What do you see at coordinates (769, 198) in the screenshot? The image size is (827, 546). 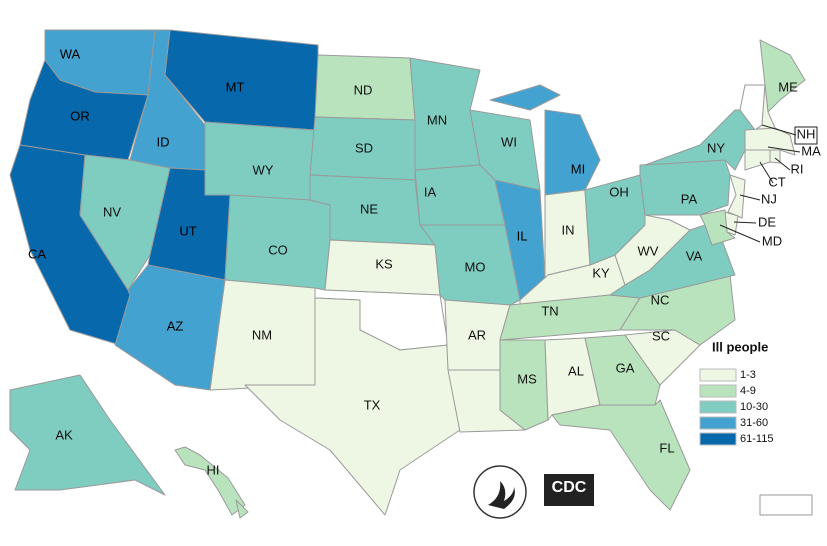 I see `state-label: NJ` at bounding box center [769, 198].